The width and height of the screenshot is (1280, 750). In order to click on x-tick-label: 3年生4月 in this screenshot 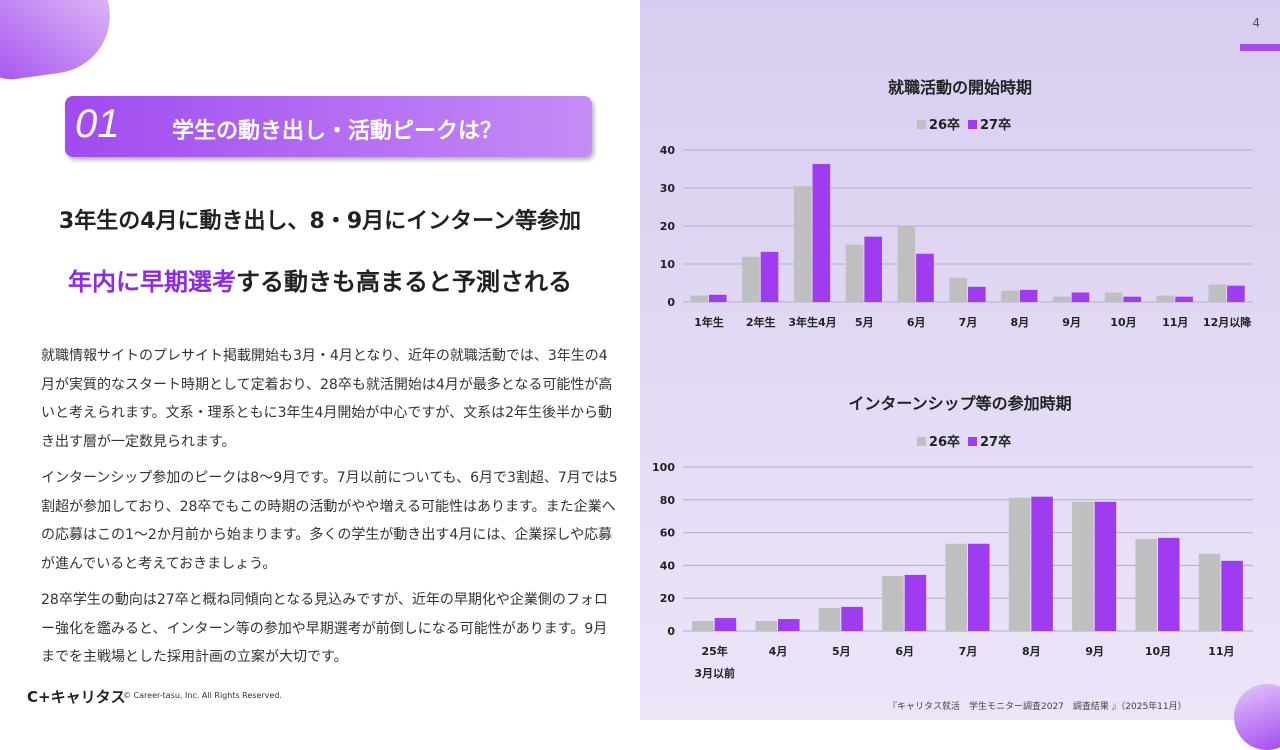, I will do `click(812, 322)`.